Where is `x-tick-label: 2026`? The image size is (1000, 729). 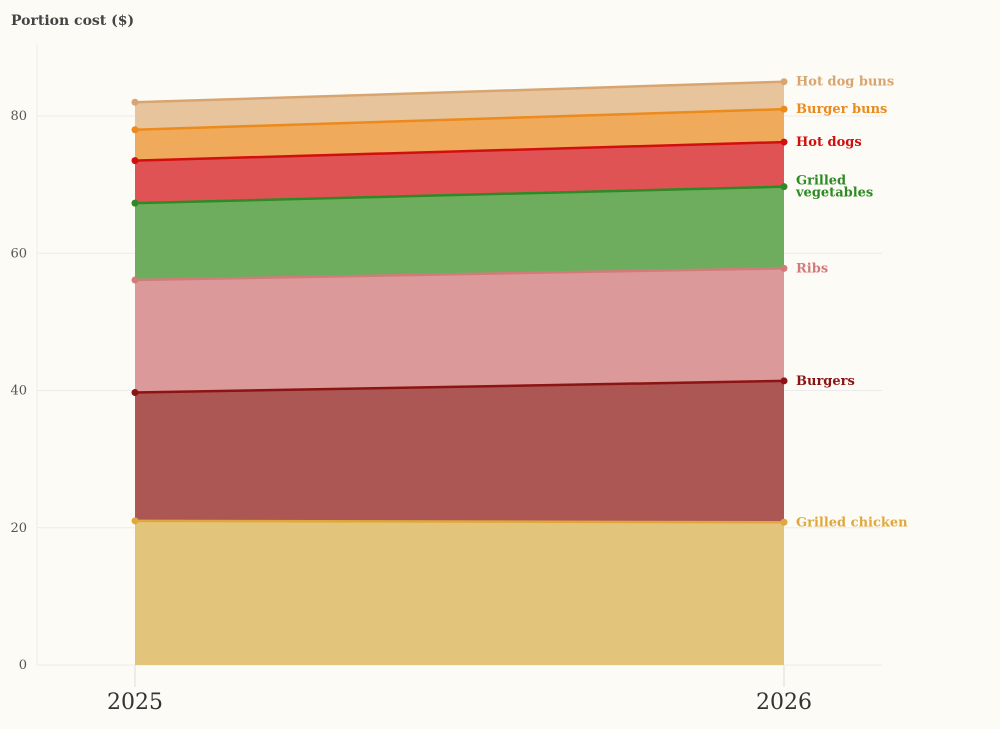
x-tick-label: 2026 is located at coordinates (784, 702).